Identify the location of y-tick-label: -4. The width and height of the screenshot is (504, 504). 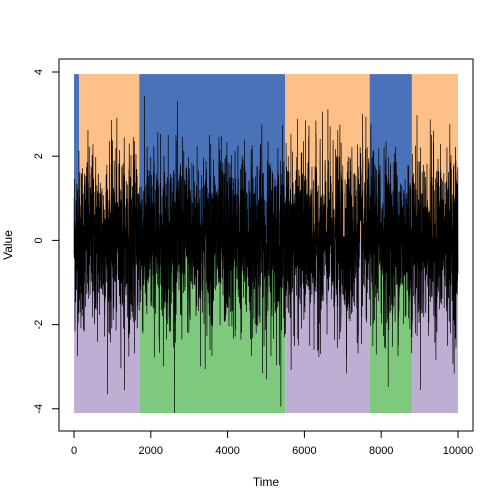
(39, 409).